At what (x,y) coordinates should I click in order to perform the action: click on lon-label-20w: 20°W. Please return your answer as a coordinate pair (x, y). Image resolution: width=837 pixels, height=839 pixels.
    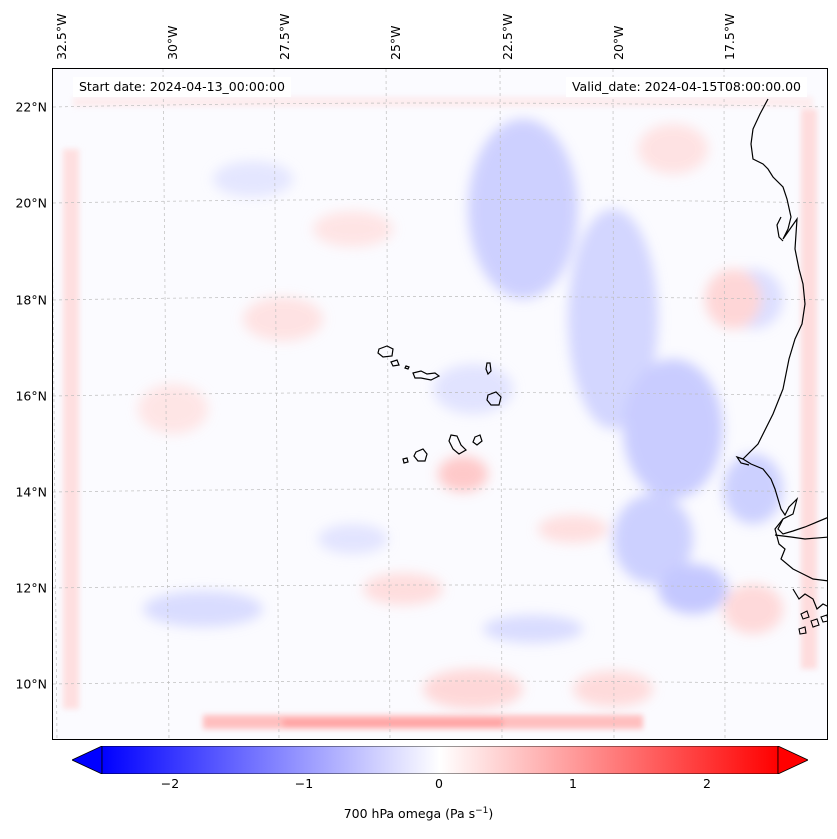
    Looking at the image, I should click on (618, 42).